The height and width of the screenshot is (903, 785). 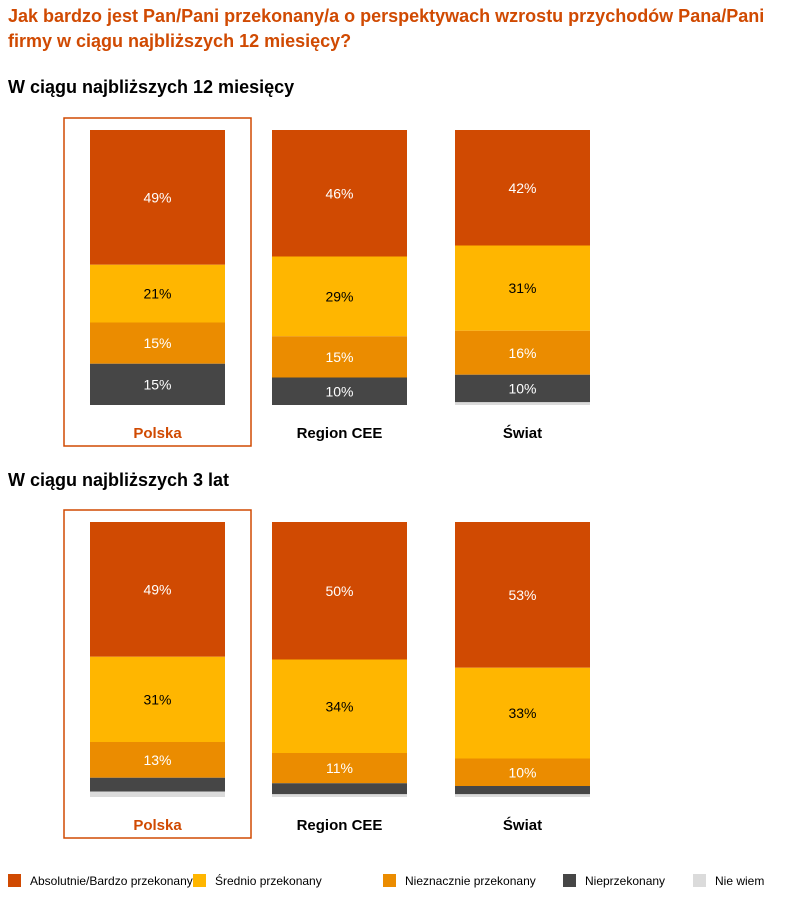 I want to click on data-label-srednio-swiat-3-years: 33%, so click(x=522, y=713).